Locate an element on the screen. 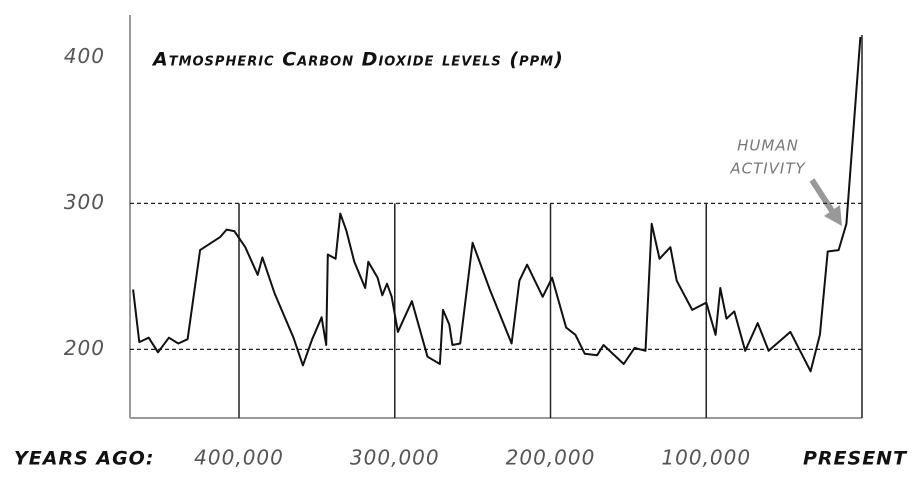 Image resolution: width=922 pixels, height=483 pixels. y-tick-label: 200 is located at coordinates (84, 348).